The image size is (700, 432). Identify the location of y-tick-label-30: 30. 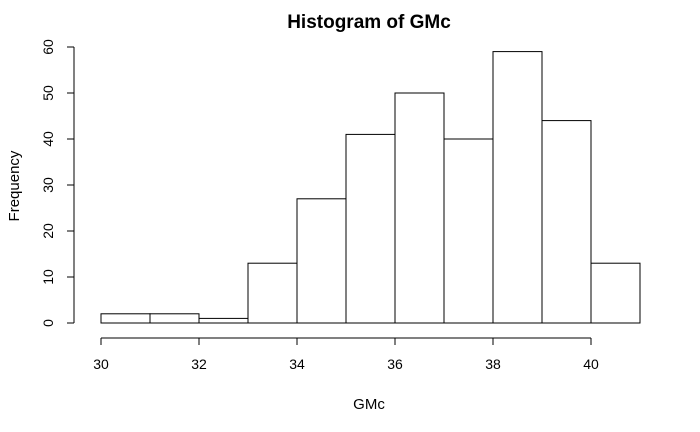
(48, 185).